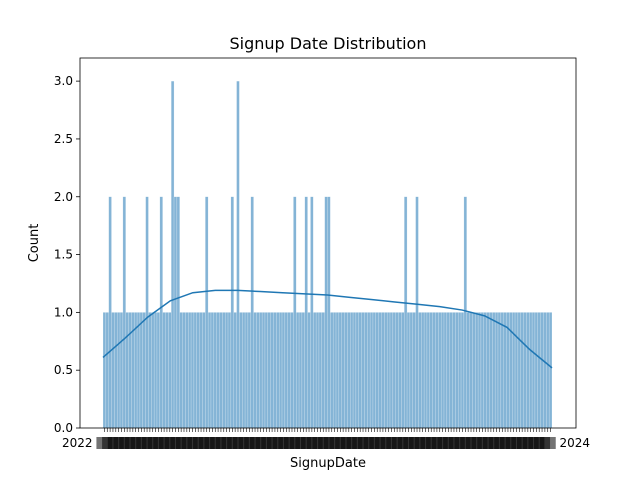 This screenshot has height=480, width=640. I want to click on y-tick-label: 1.0, so click(63, 312).